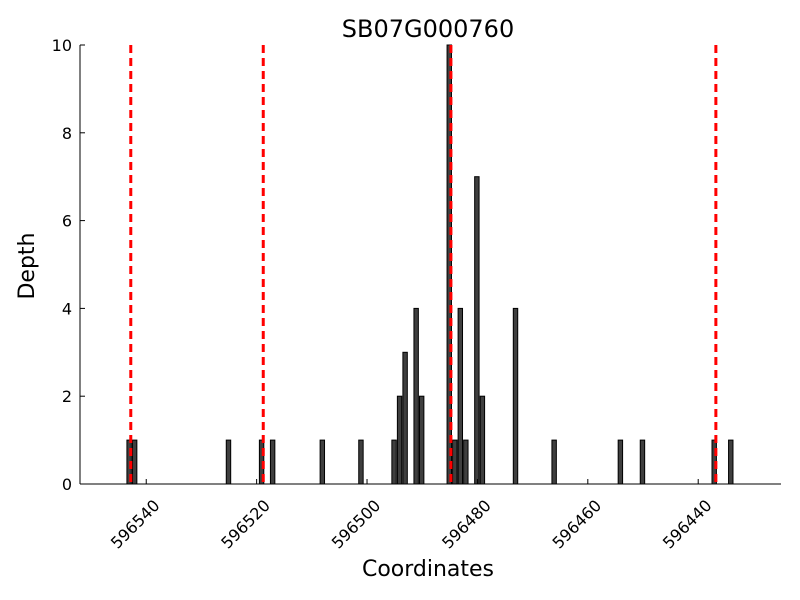 The image size is (800, 600). What do you see at coordinates (67, 396) in the screenshot?
I see `y-tick-label-2: 2` at bounding box center [67, 396].